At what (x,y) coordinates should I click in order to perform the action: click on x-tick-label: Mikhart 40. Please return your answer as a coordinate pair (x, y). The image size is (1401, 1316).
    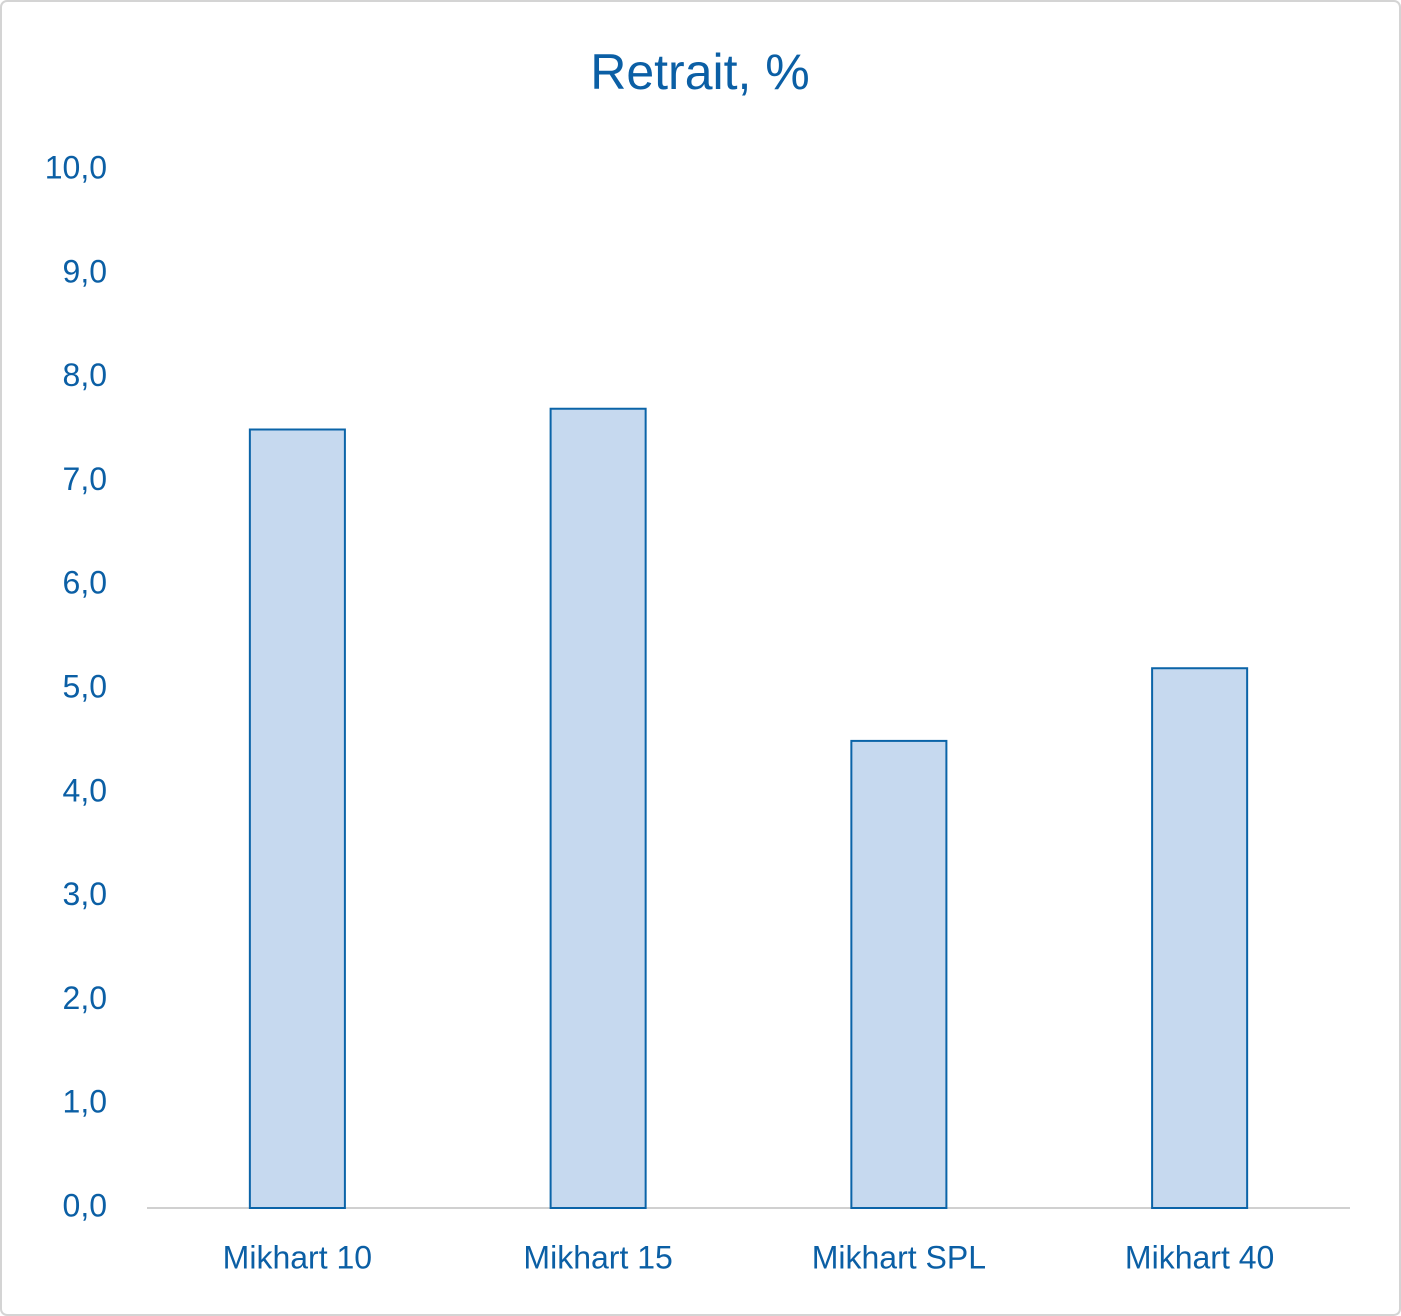
    Looking at the image, I should click on (1199, 1257).